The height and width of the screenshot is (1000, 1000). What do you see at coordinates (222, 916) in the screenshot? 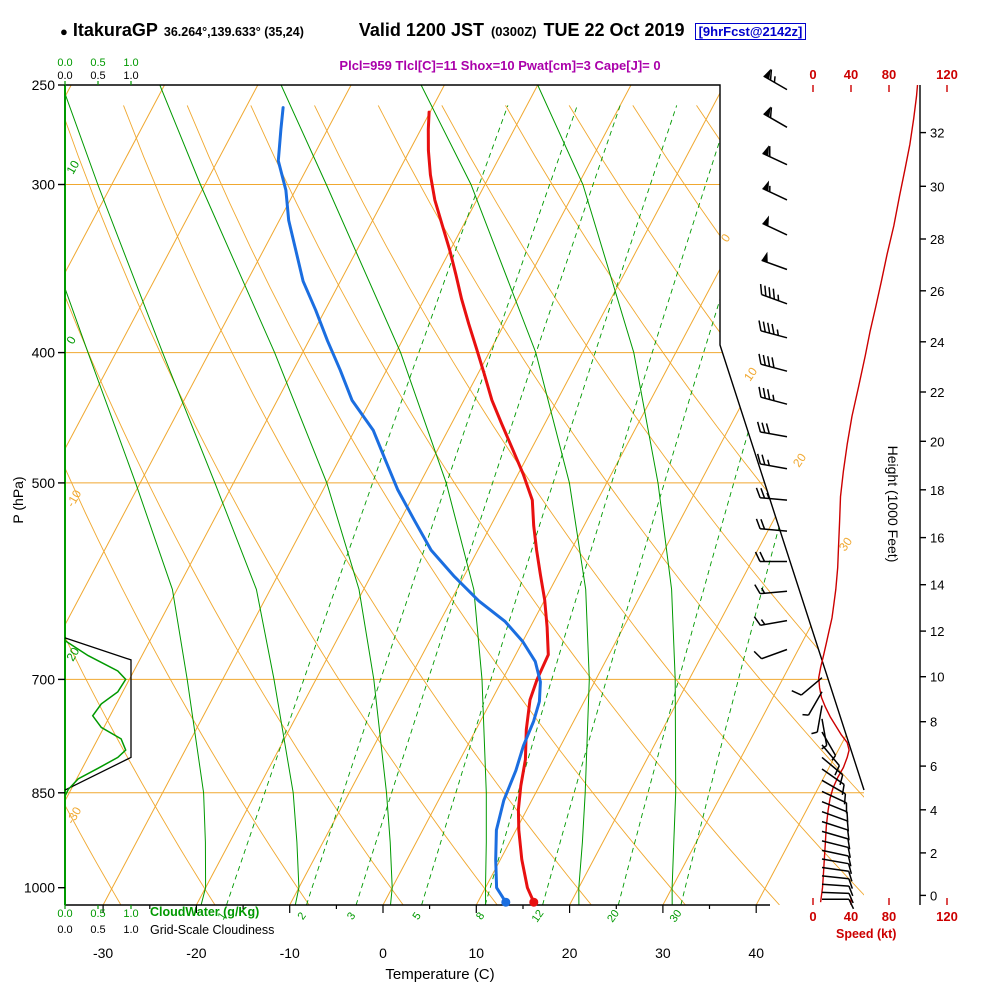
I see `svg-text: 1` at bounding box center [222, 916].